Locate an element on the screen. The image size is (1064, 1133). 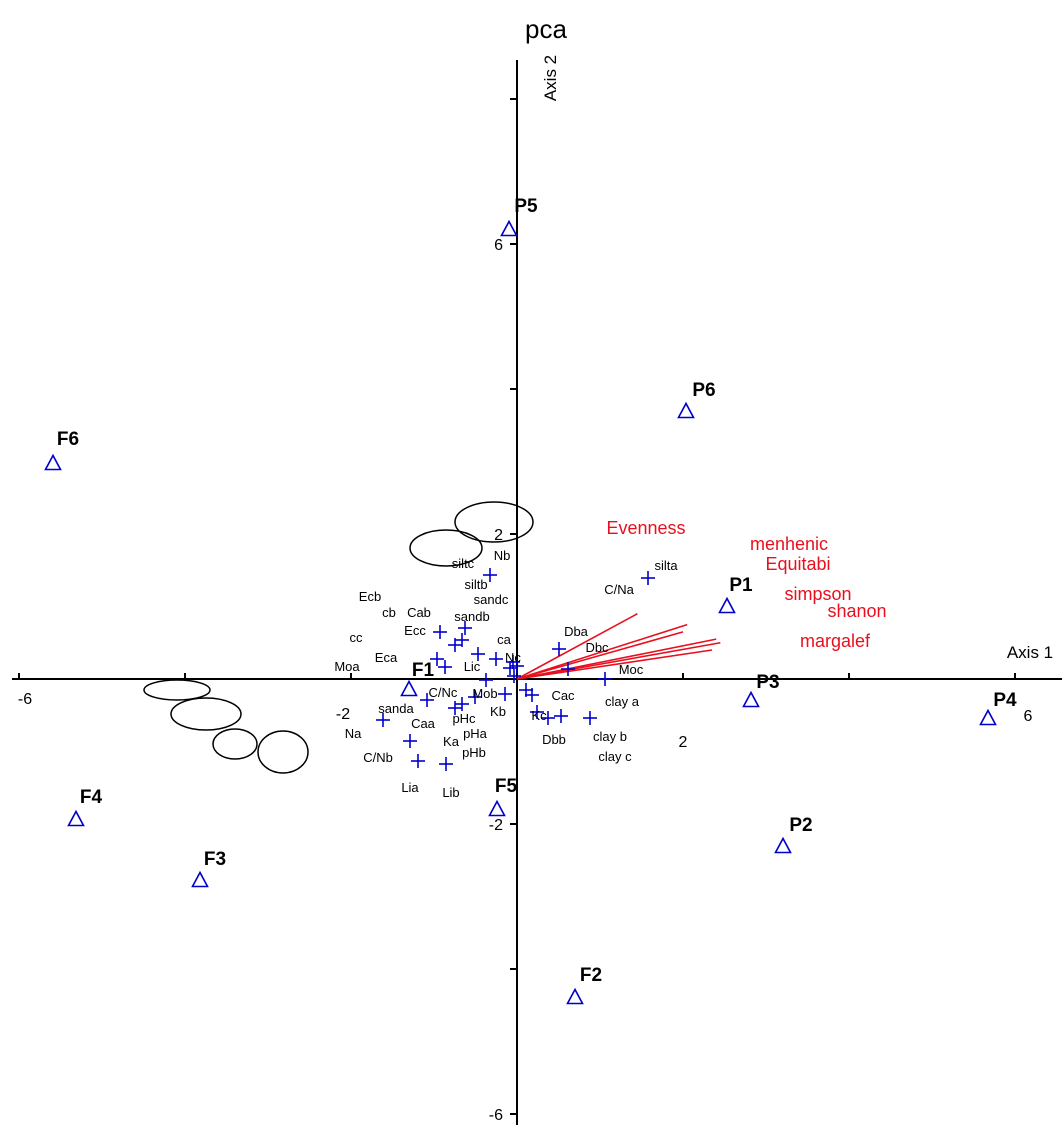
site-p6: P6 is located at coordinates (696, 399).